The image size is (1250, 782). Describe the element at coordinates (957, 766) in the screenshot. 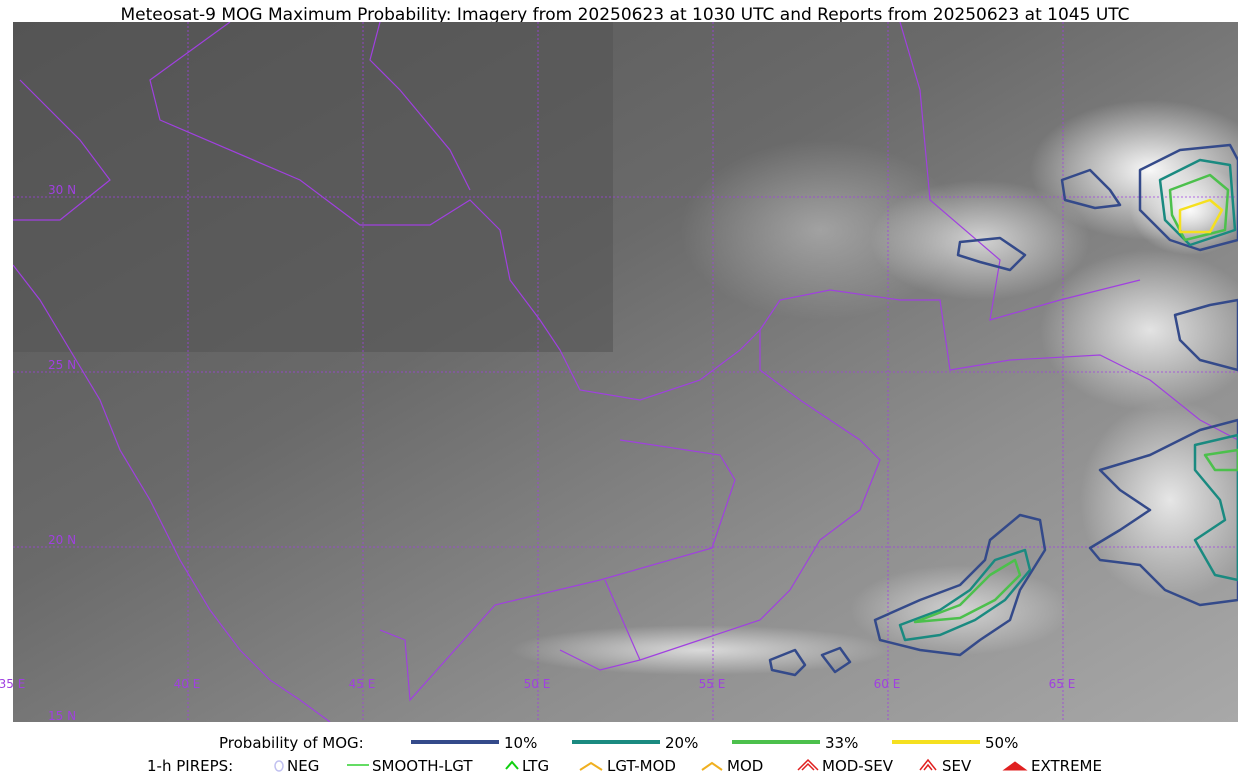

I see `legend-label: SEV` at that location.